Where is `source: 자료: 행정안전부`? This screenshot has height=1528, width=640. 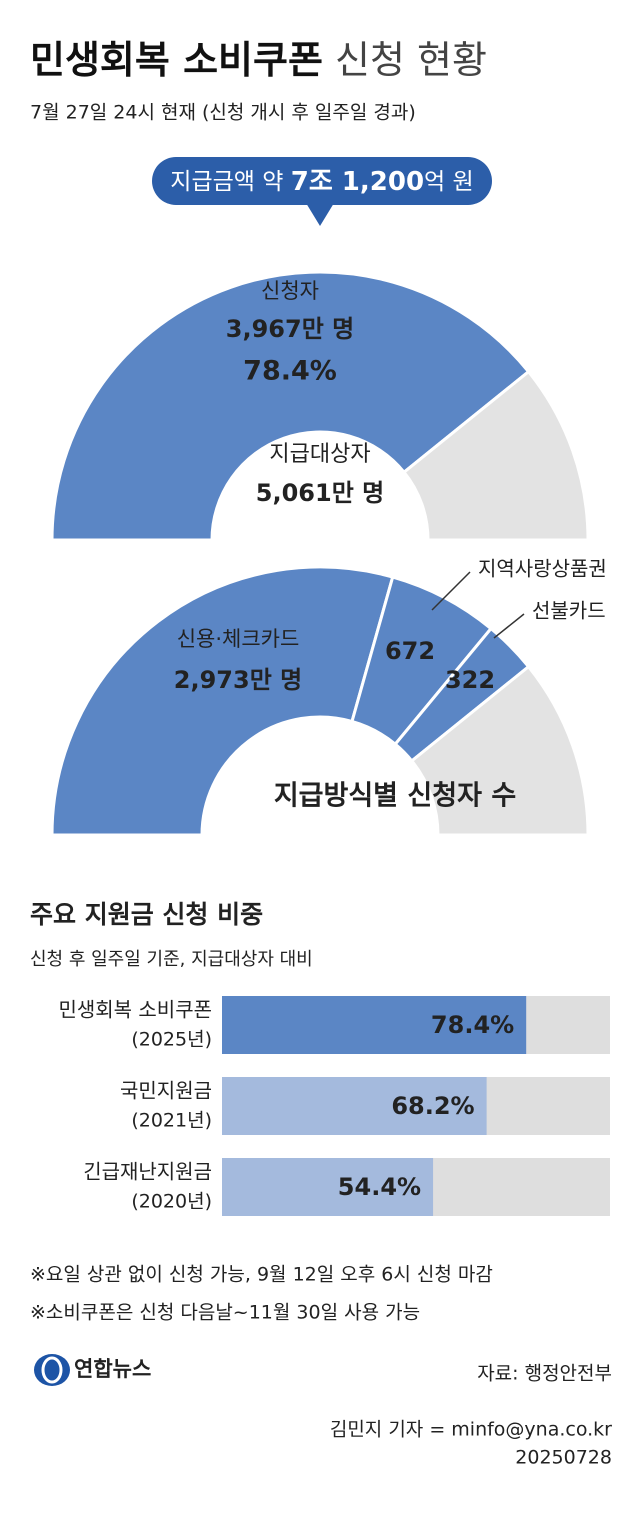
source: 자료: 행정안전부 is located at coordinates (544, 1374).